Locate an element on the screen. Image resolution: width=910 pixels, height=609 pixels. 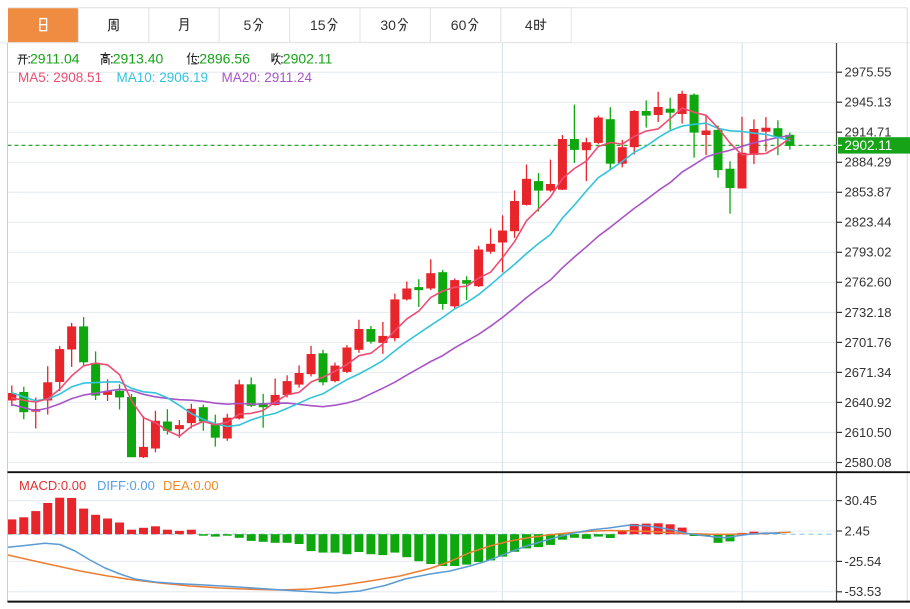
svg-text: 4 is located at coordinates (529, 25).